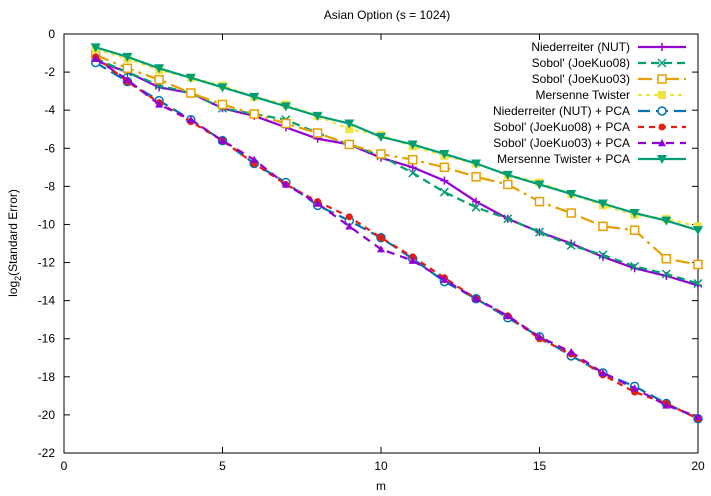  Describe the element at coordinates (609, 63) in the screenshot. I see `legend-entry: Sobol' (JoeKuo08)` at that location.